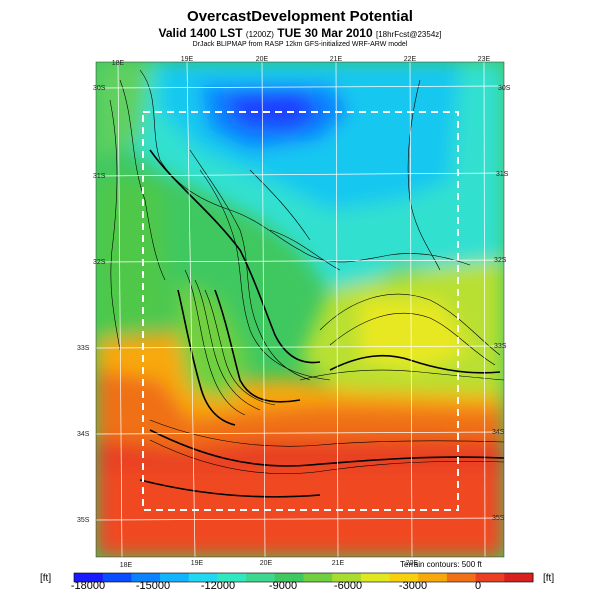 The image size is (600, 600). Describe the element at coordinates (283, 586) in the screenshot. I see `colorbar-tick-label: -9000` at that location.